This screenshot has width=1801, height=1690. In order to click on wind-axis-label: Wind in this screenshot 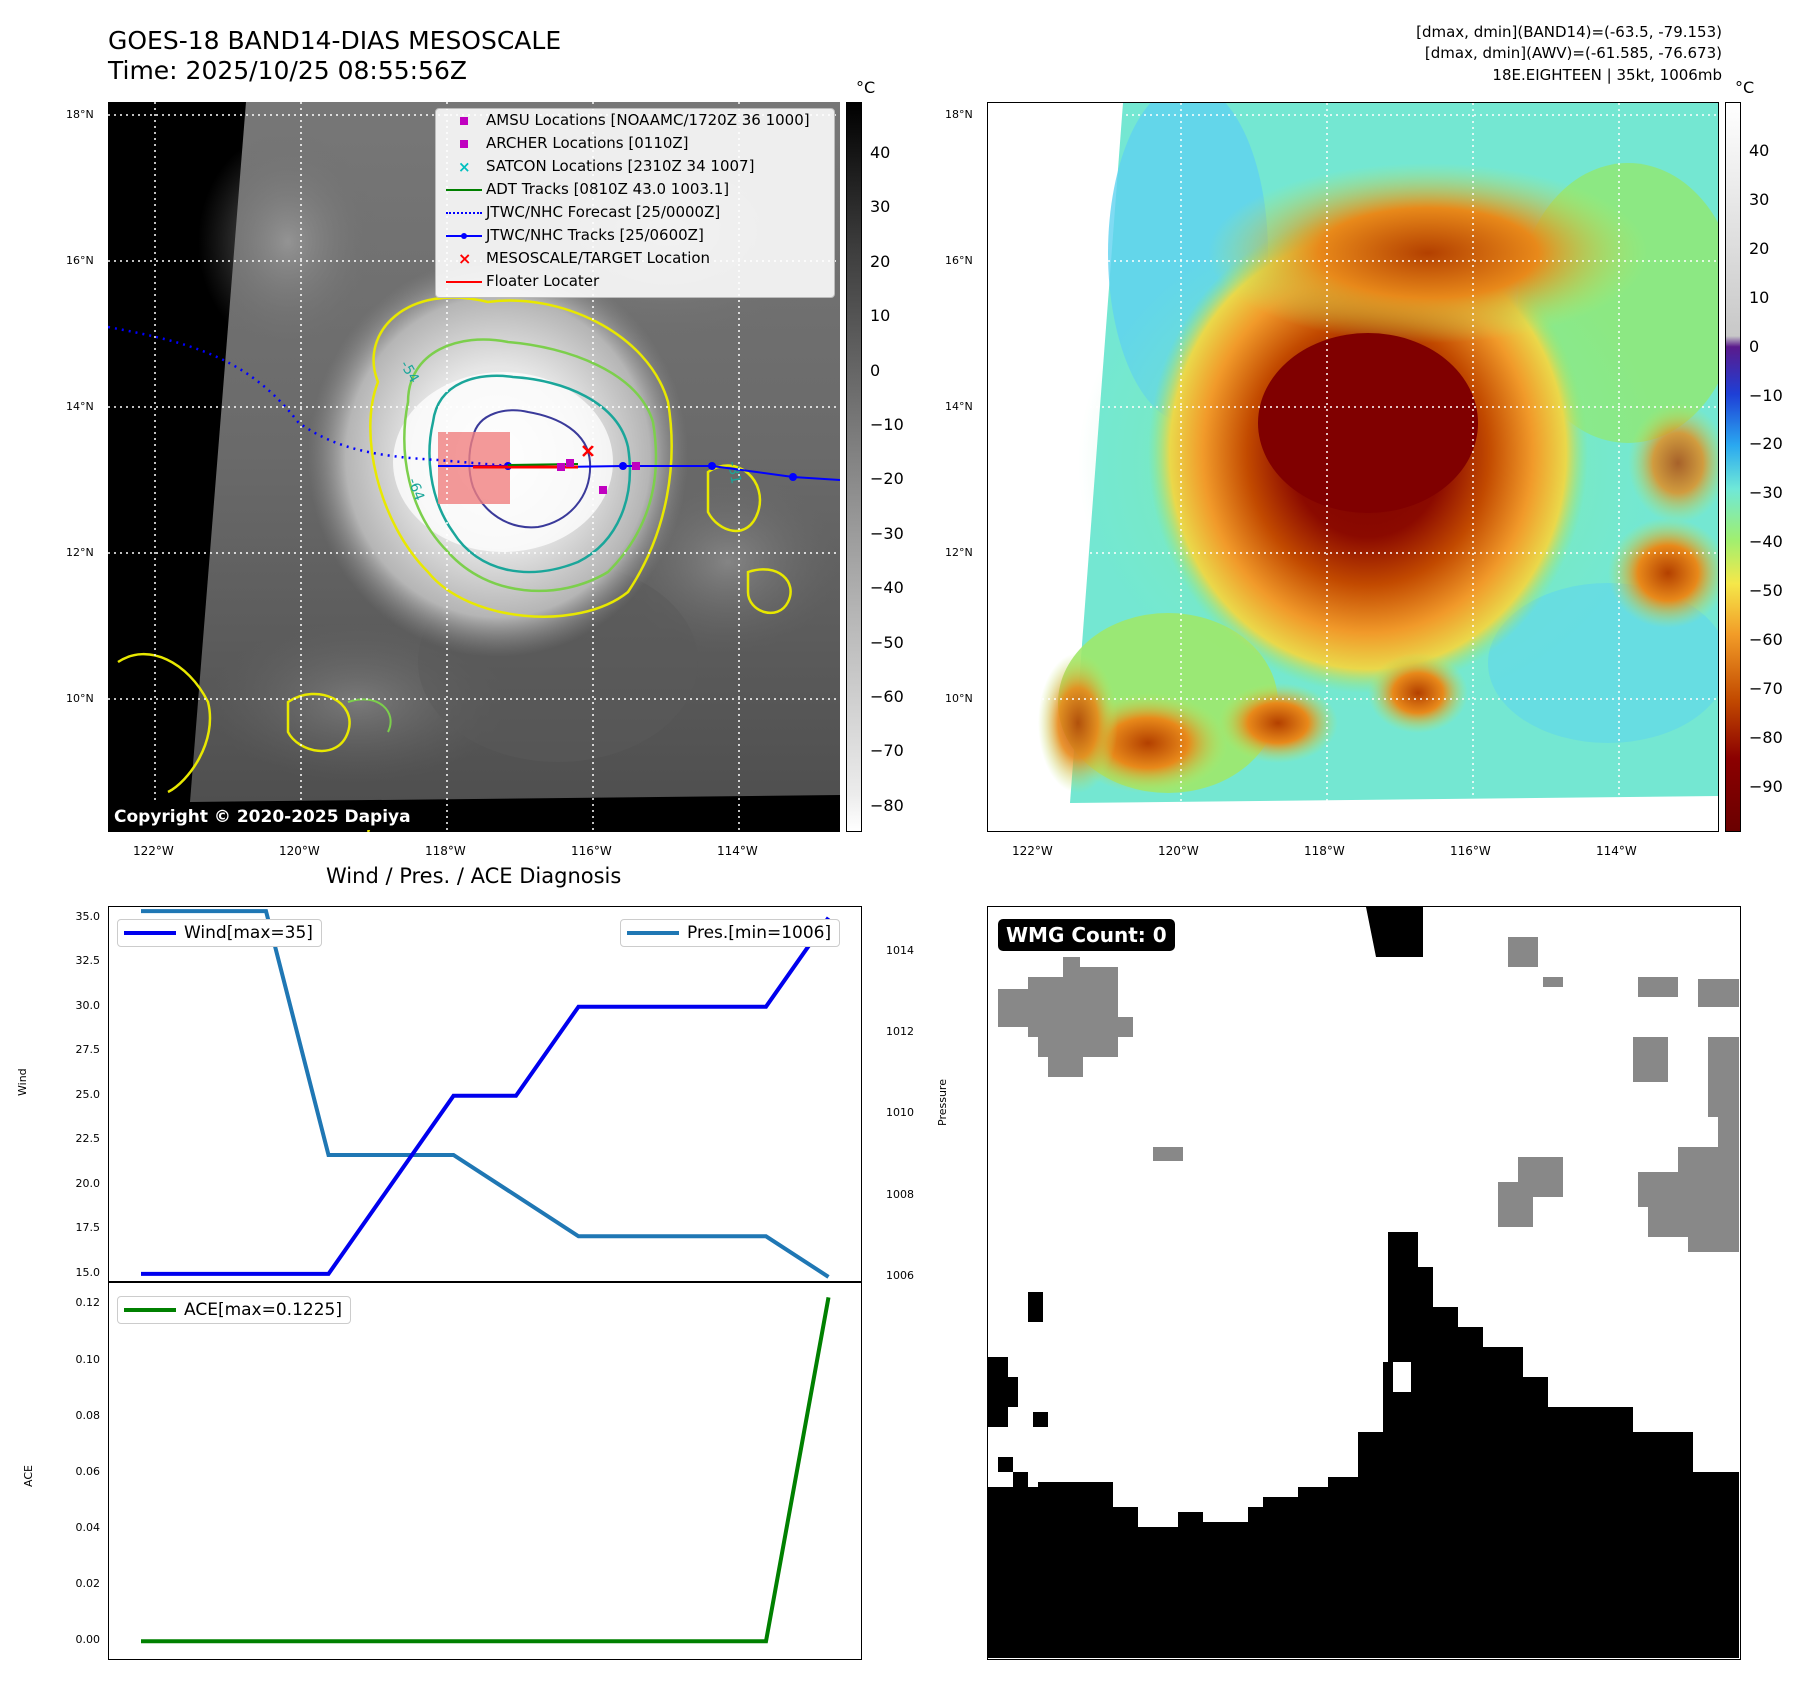, I will do `click(22, 1082)`.